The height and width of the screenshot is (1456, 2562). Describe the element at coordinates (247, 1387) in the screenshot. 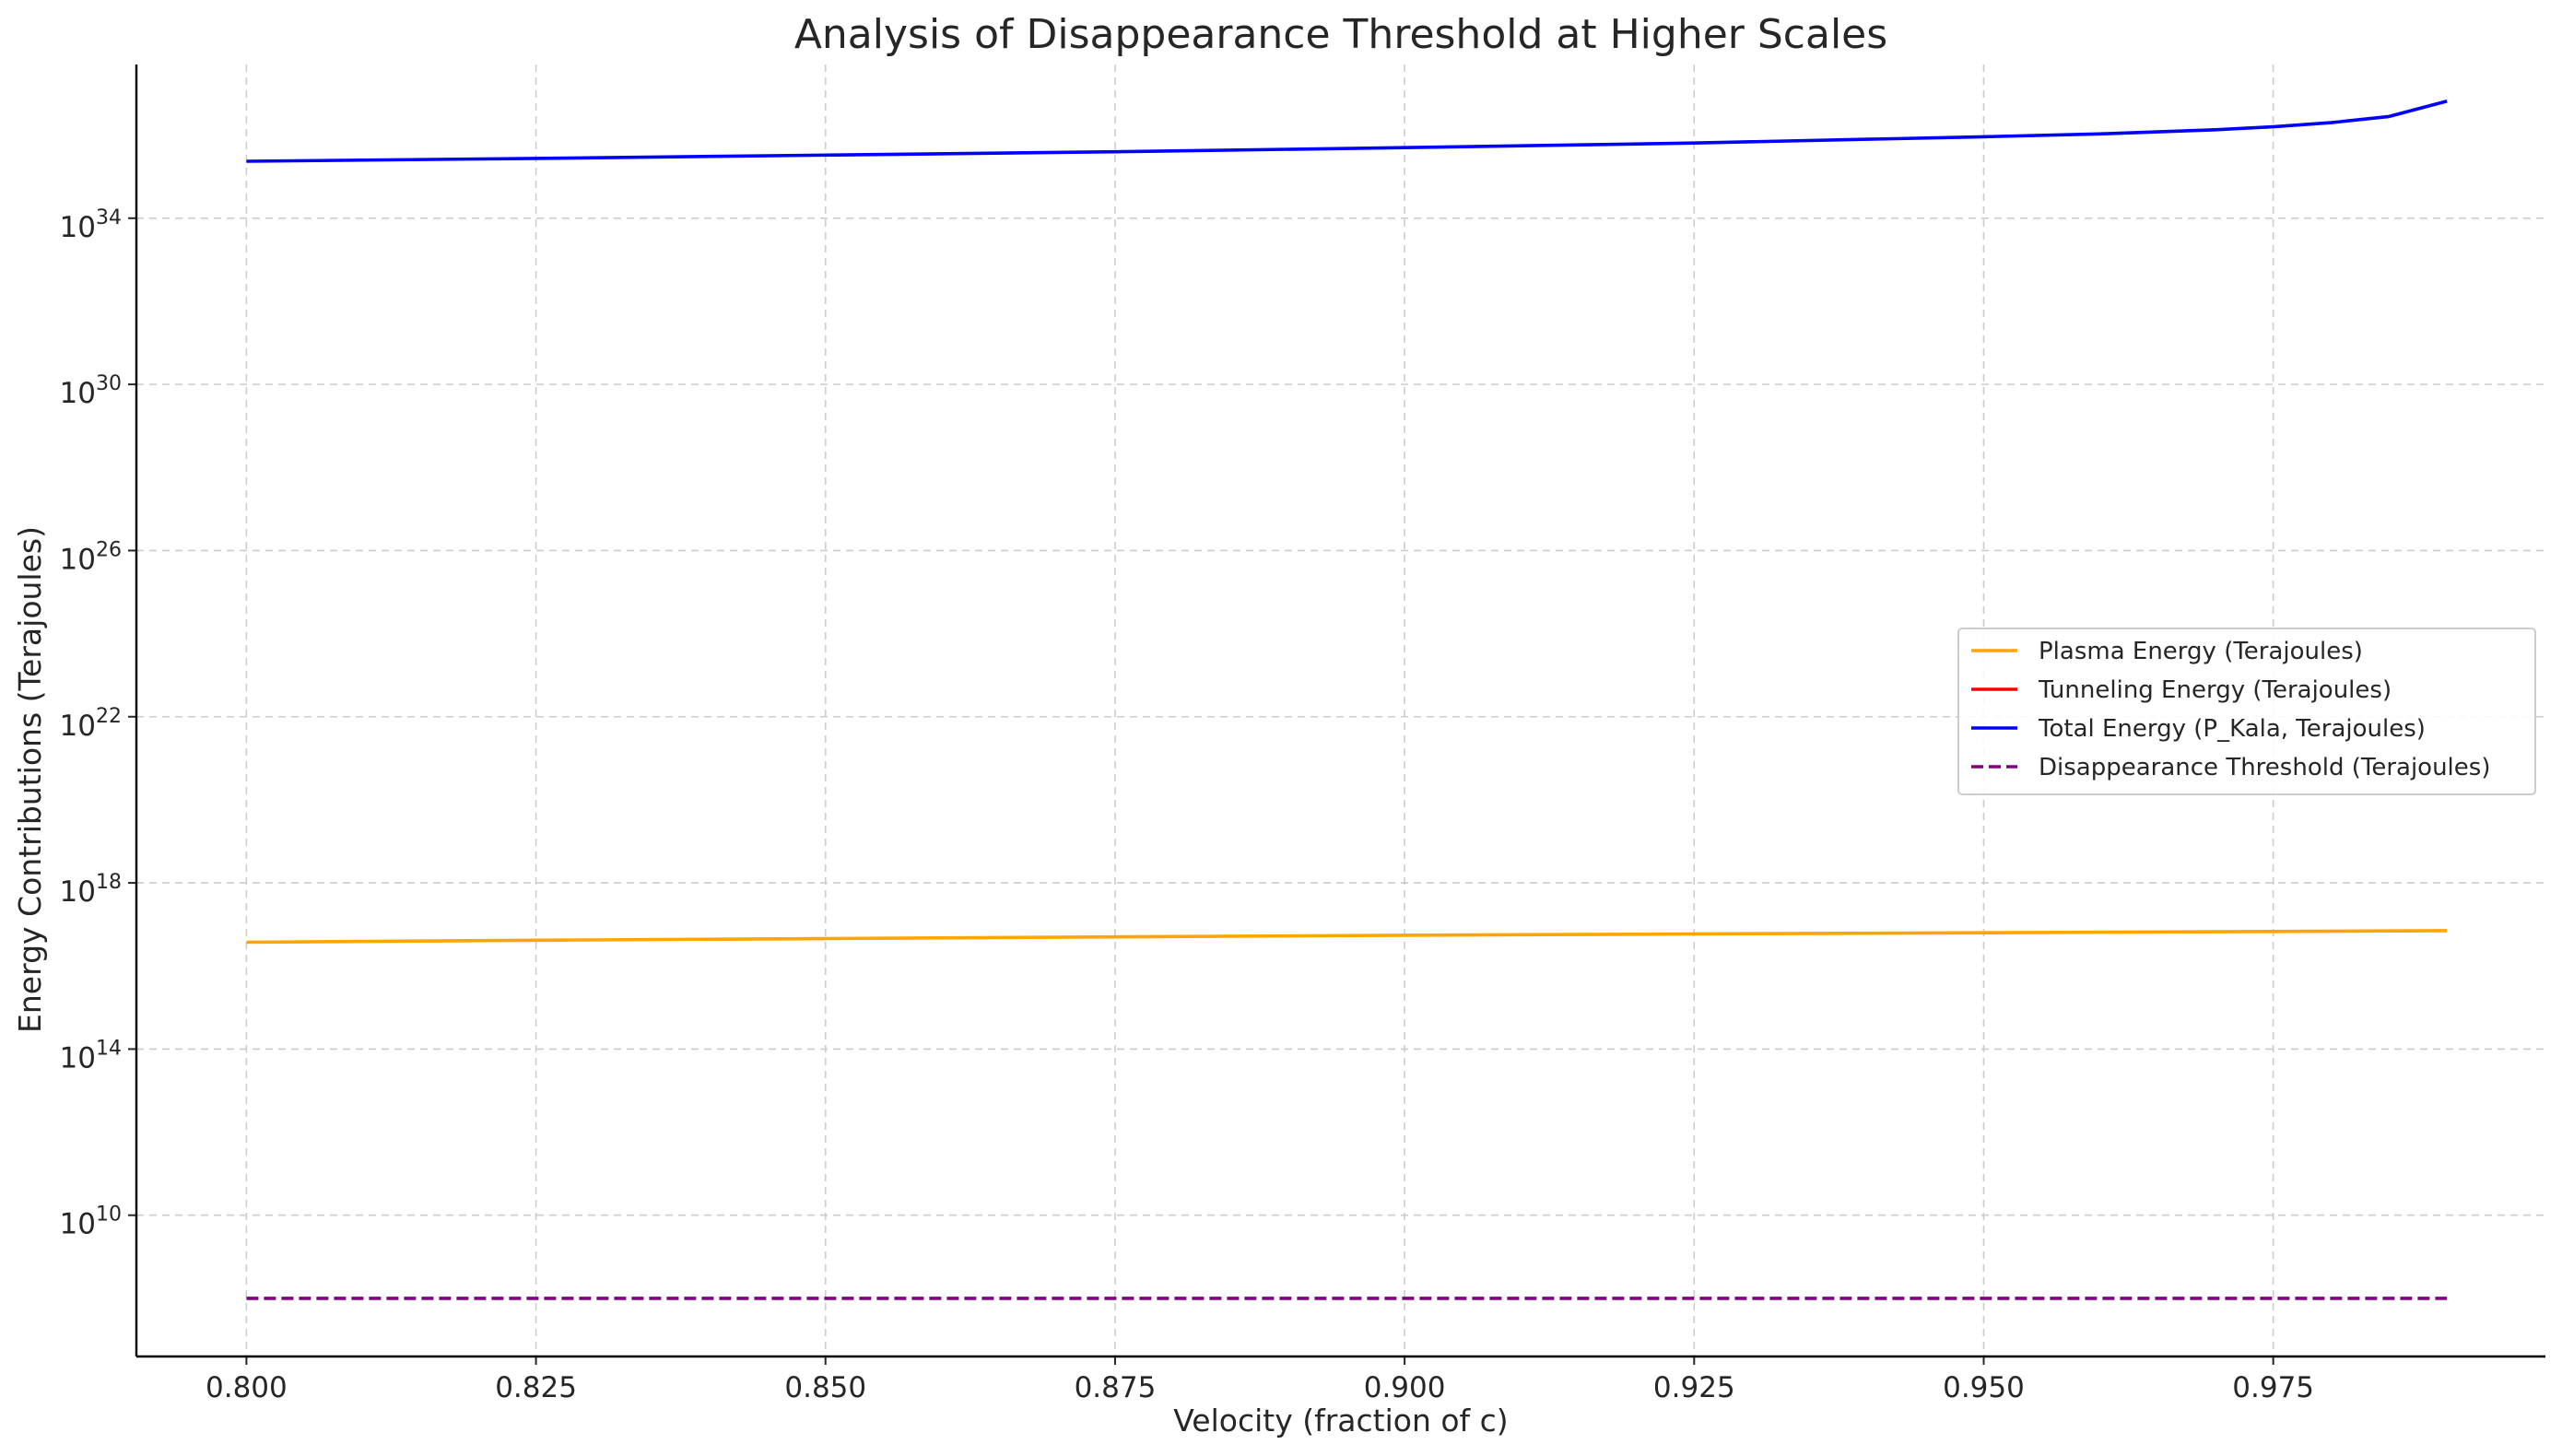

I see `x-tick-label: 0.800` at that location.